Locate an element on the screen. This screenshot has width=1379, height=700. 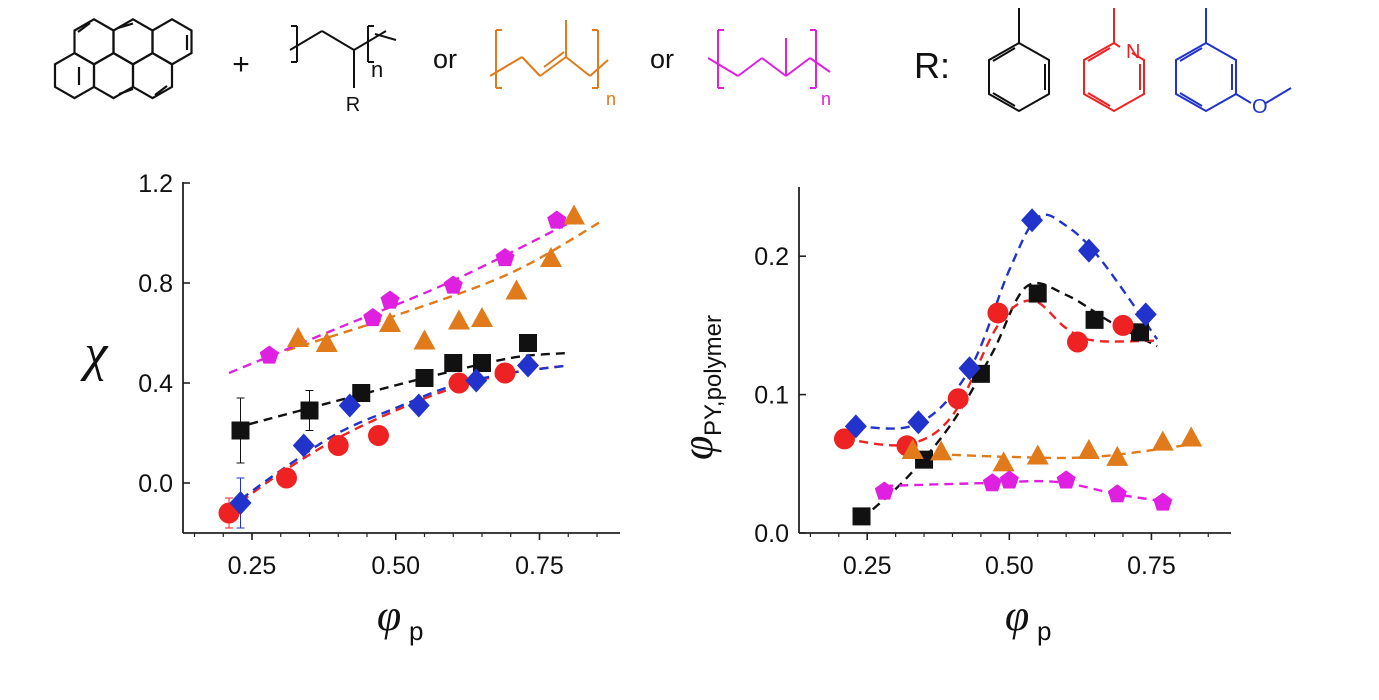
x-tick-label: 0.75 is located at coordinates (1151, 566).